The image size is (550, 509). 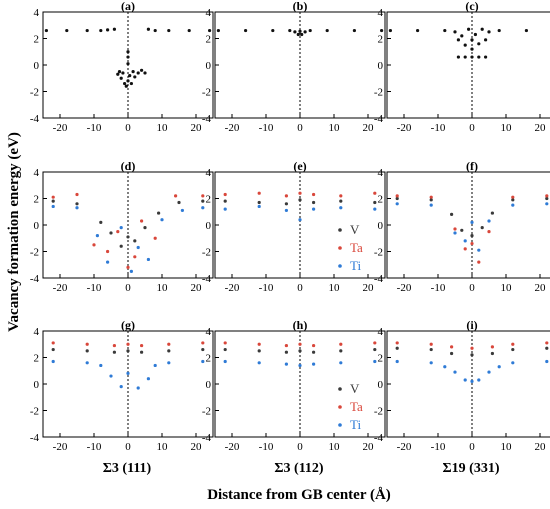 I want to click on series-ti, so click(x=472, y=227).